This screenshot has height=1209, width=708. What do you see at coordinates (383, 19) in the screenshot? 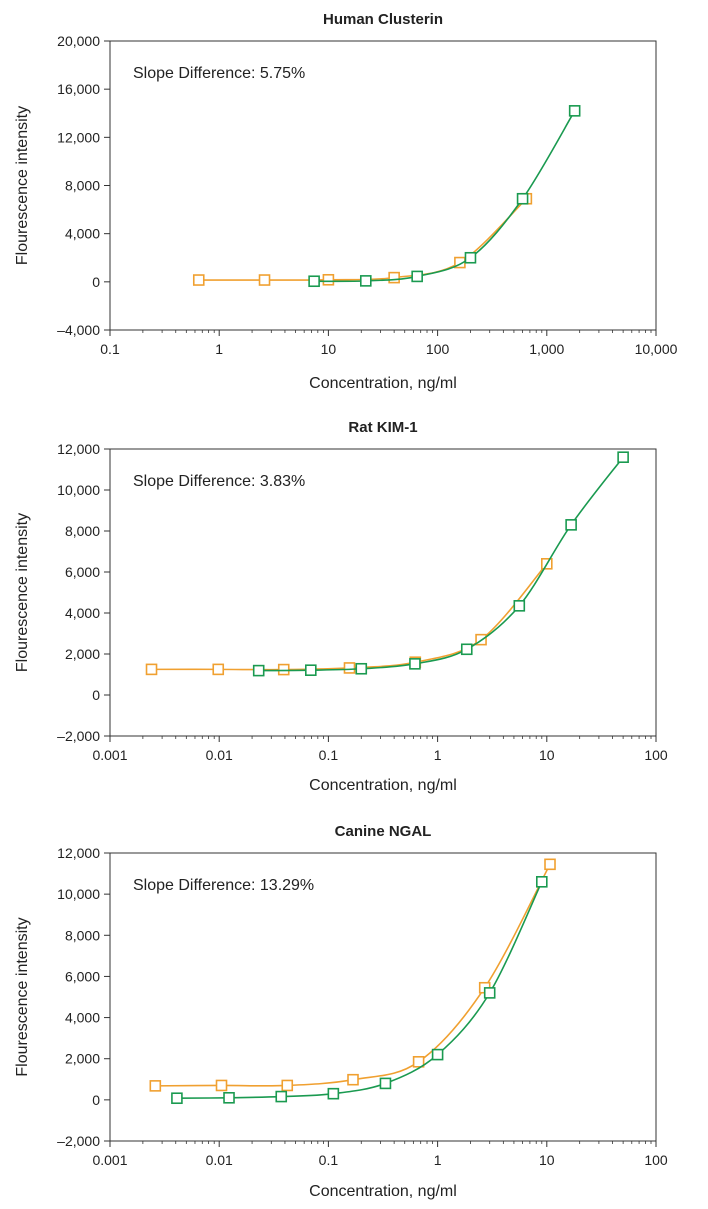
I see `chart-title: Human Clusterin` at bounding box center [383, 19].